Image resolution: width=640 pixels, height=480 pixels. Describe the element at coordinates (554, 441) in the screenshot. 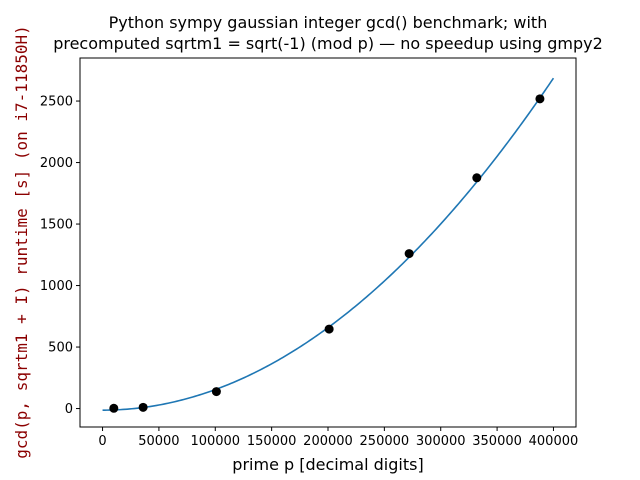

I see `x-tick-label: 400000` at that location.